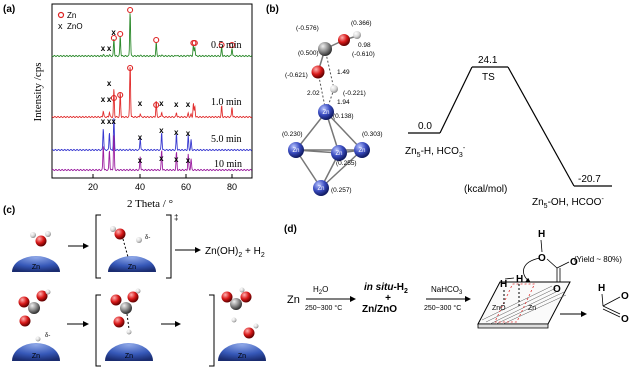 The image size is (636, 369). Describe the element at coordinates (307, 28) in the screenshot. I see `svg-text: (-0.576)` at that location.